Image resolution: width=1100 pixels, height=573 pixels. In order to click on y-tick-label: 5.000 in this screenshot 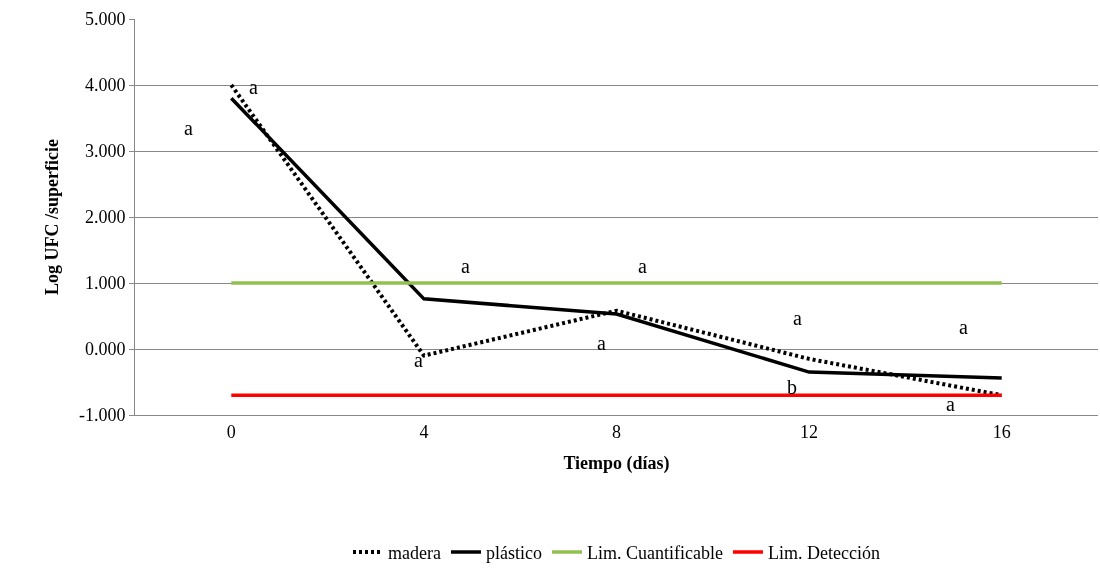, I will do `click(105, 19)`.